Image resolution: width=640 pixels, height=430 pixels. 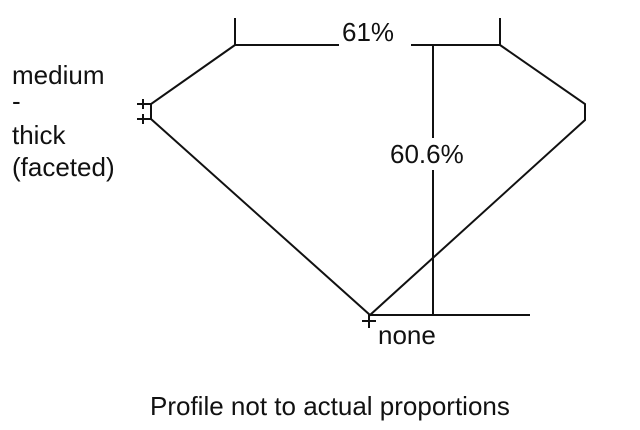 What do you see at coordinates (39, 135) in the screenshot?
I see `girdle-label-line3: thick` at bounding box center [39, 135].